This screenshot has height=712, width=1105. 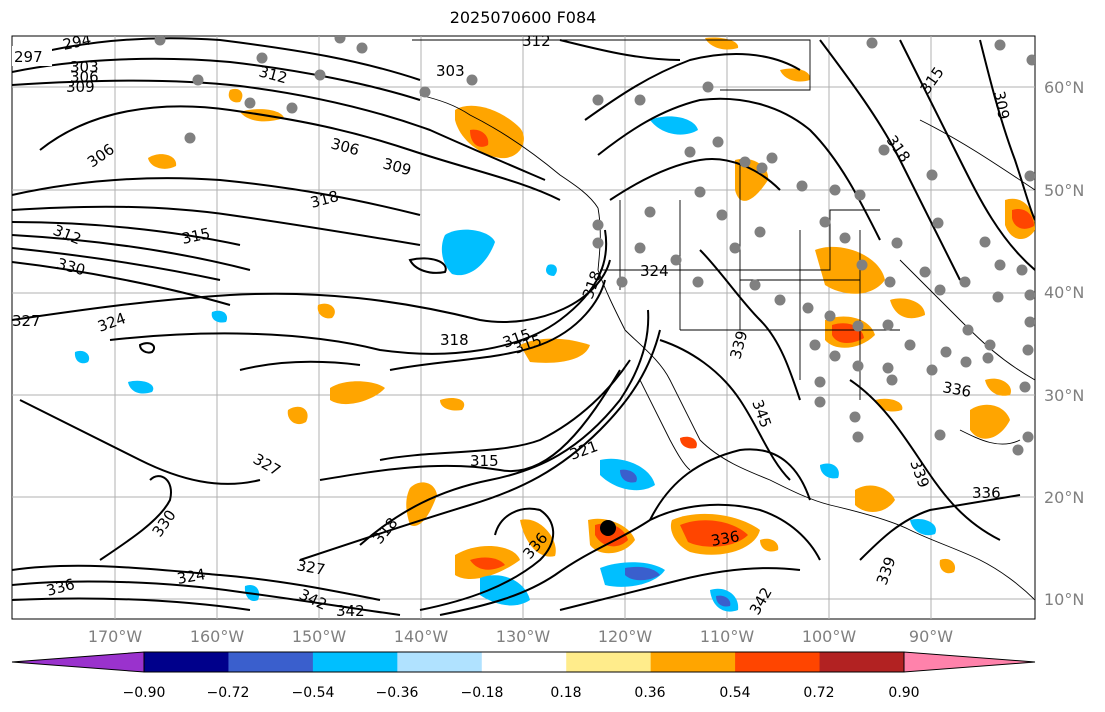 What do you see at coordinates (217, 636) in the screenshot?
I see `lon-label: 160°W` at bounding box center [217, 636].